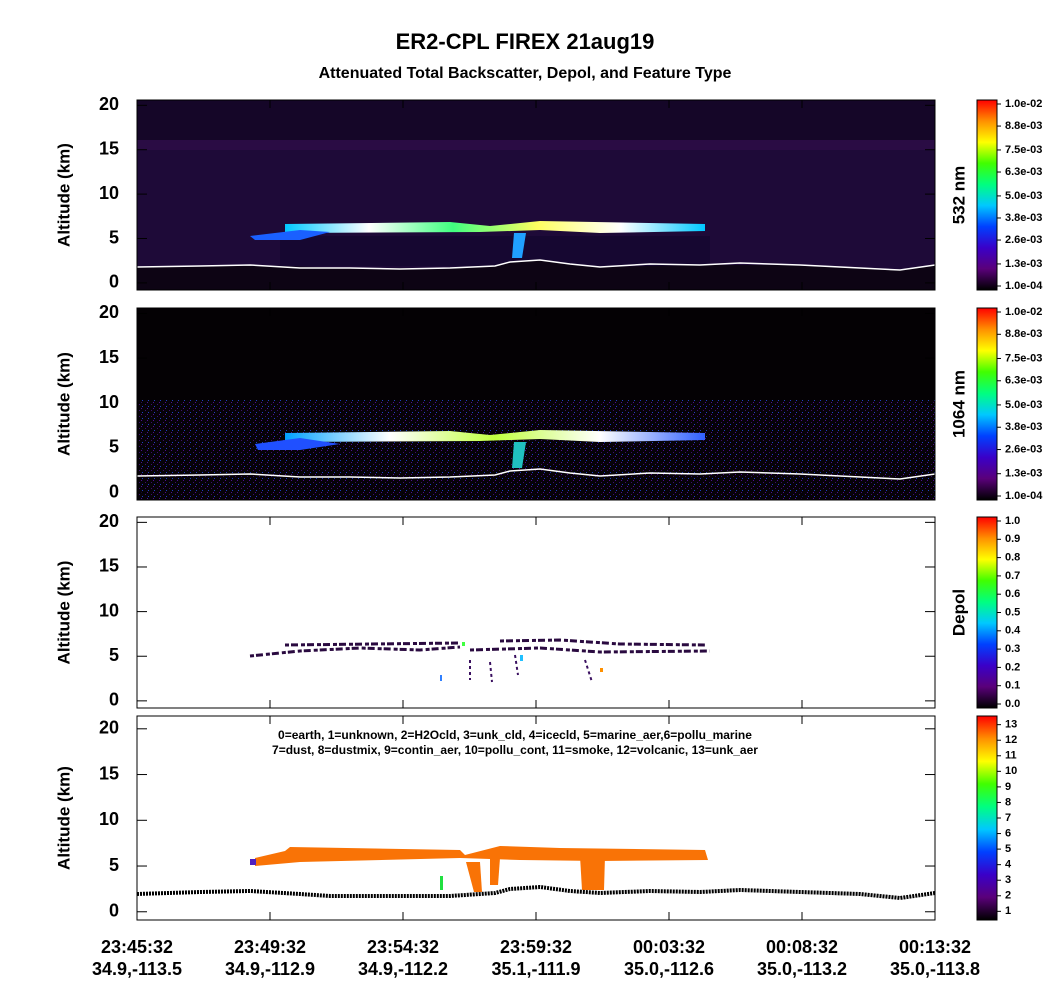  What do you see at coordinates (536, 195) in the screenshot?
I see `panel-1-image` at bounding box center [536, 195].